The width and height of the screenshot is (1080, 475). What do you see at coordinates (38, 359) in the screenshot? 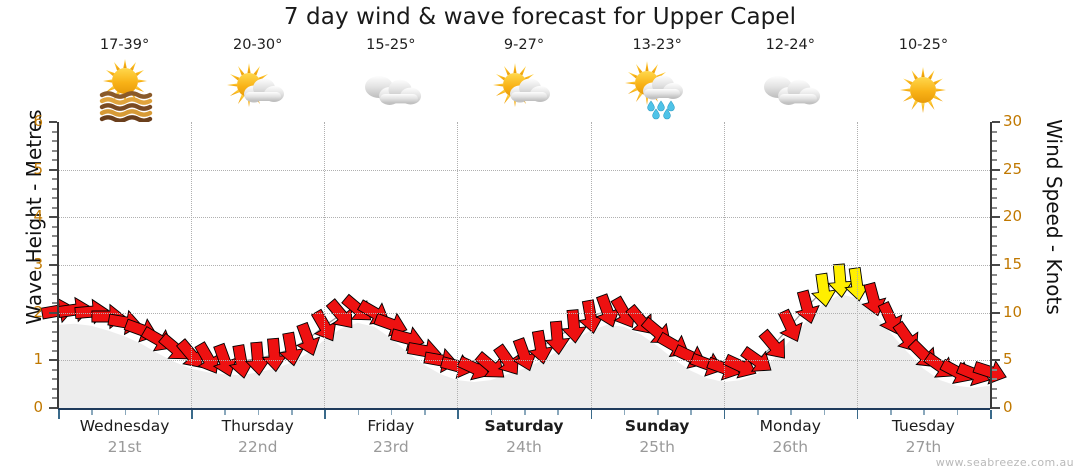
I see `left-axis-tick-label: 1` at bounding box center [38, 359].